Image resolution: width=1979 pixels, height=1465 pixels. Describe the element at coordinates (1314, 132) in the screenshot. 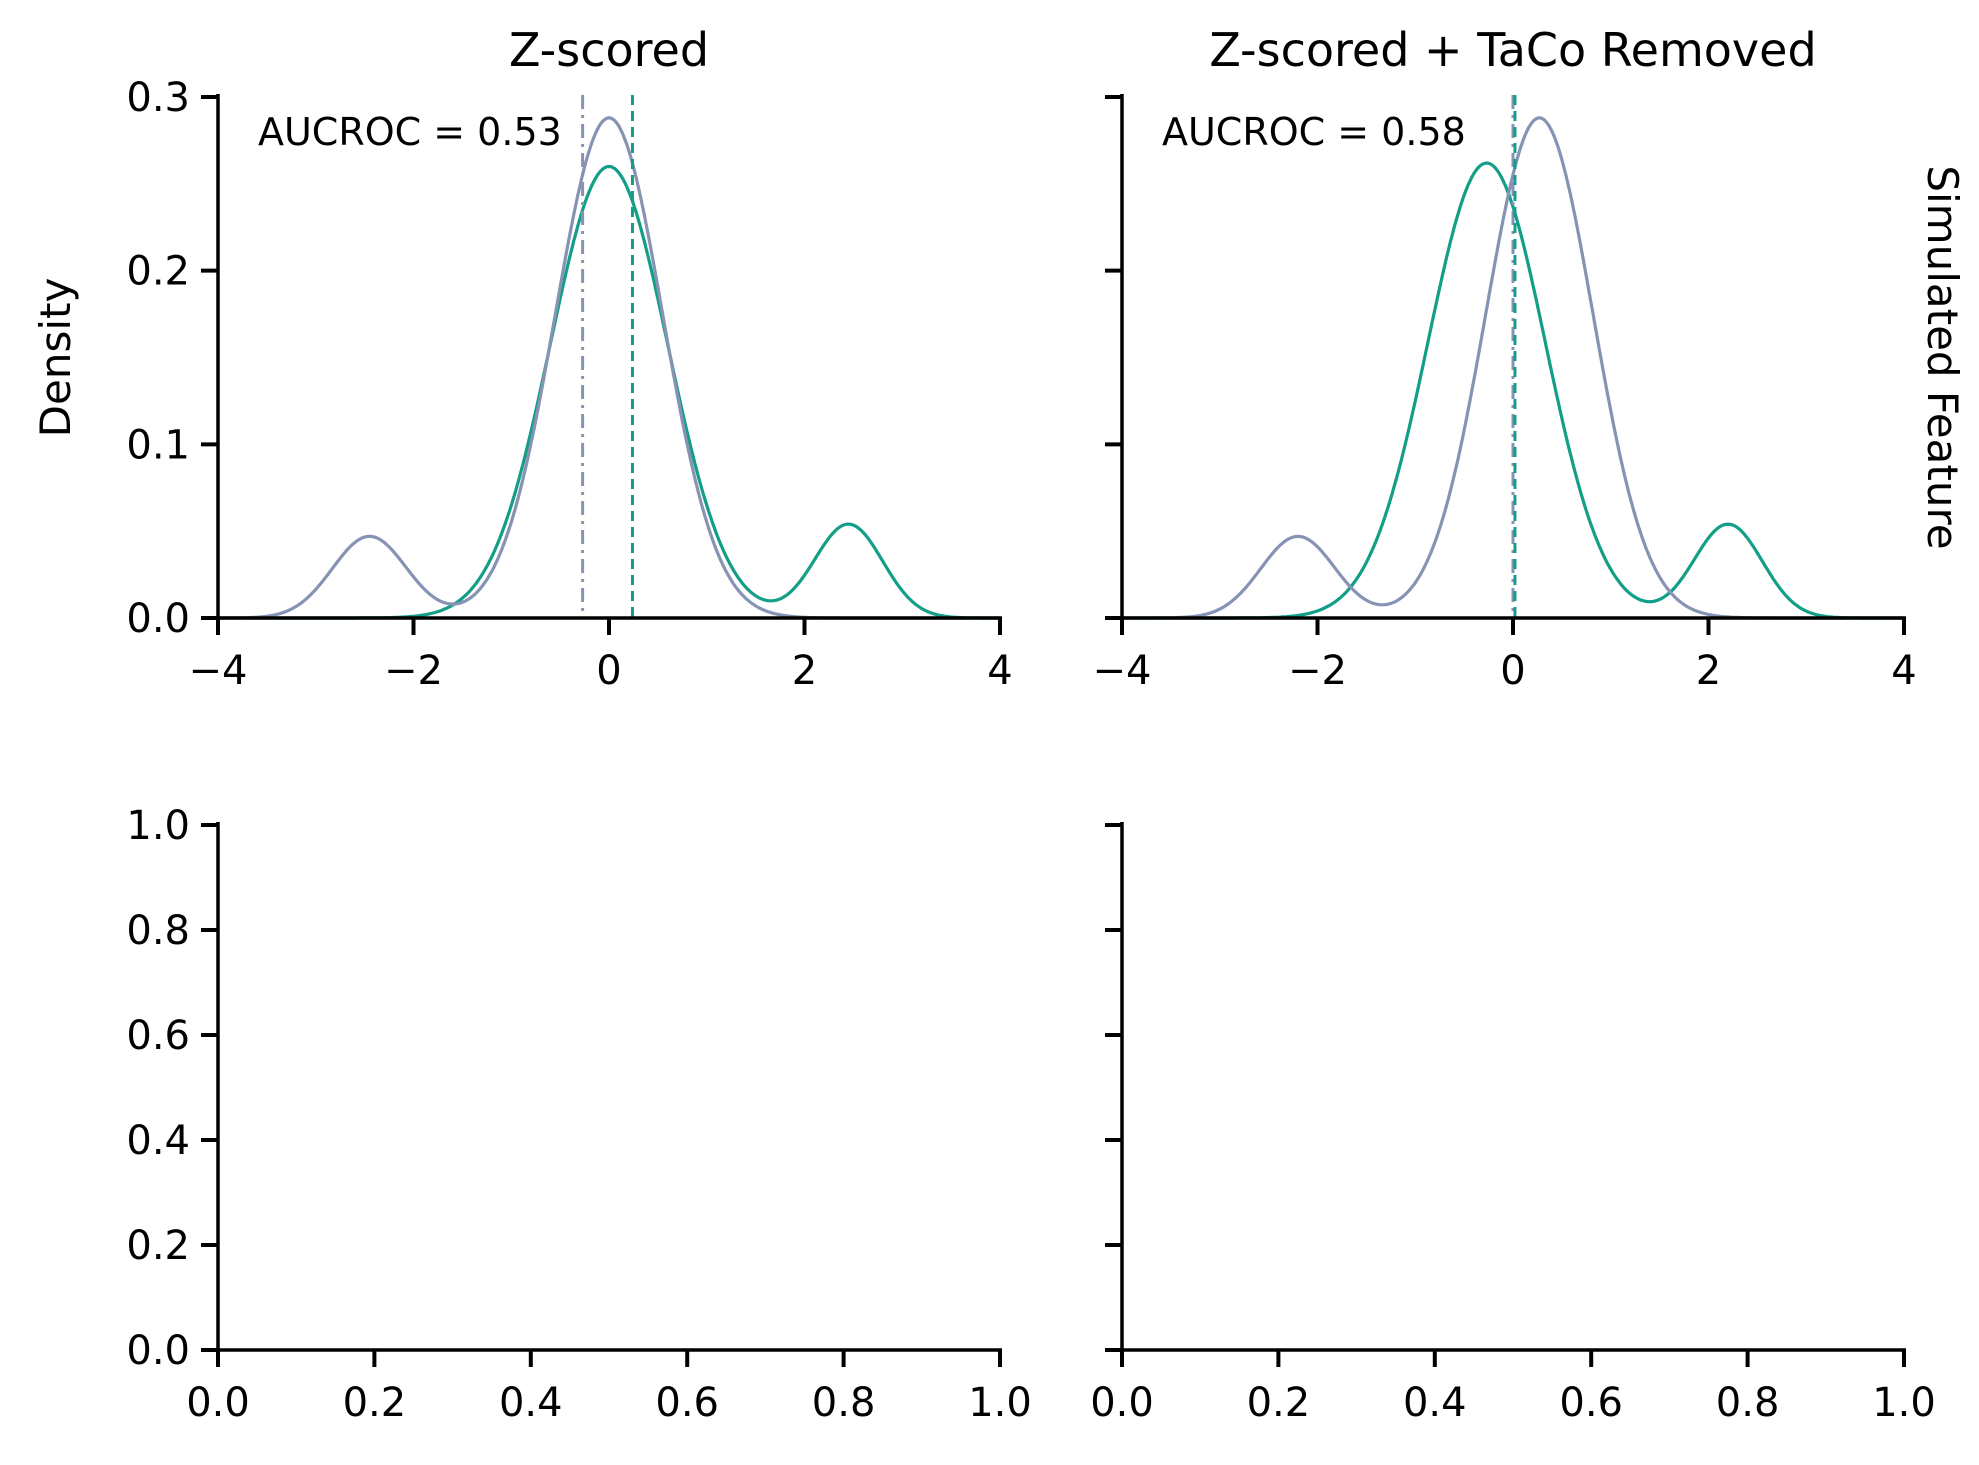

I see `aucroc-annotation: AUCROC = 0.58` at that location.